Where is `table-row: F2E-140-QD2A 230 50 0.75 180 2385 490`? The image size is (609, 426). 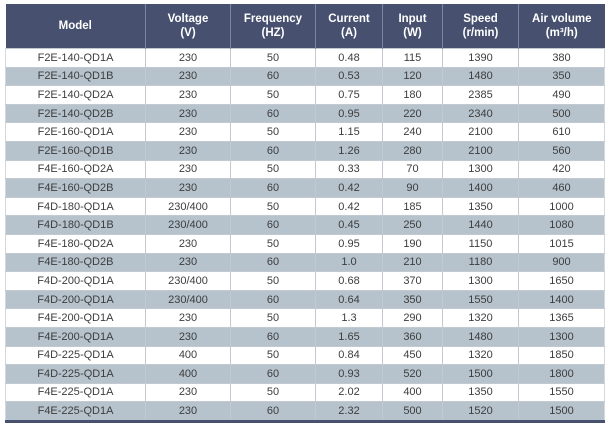 table-row: F2E-140-QD2A 230 50 0.75 180 2385 490 is located at coordinates (305, 95).